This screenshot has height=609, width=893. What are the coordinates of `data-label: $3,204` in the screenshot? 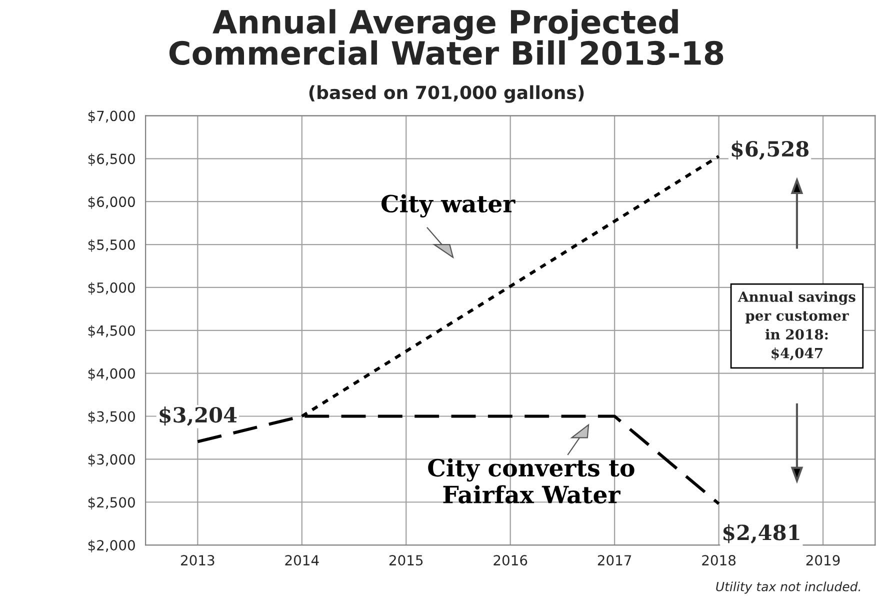 It's located at (198, 416).